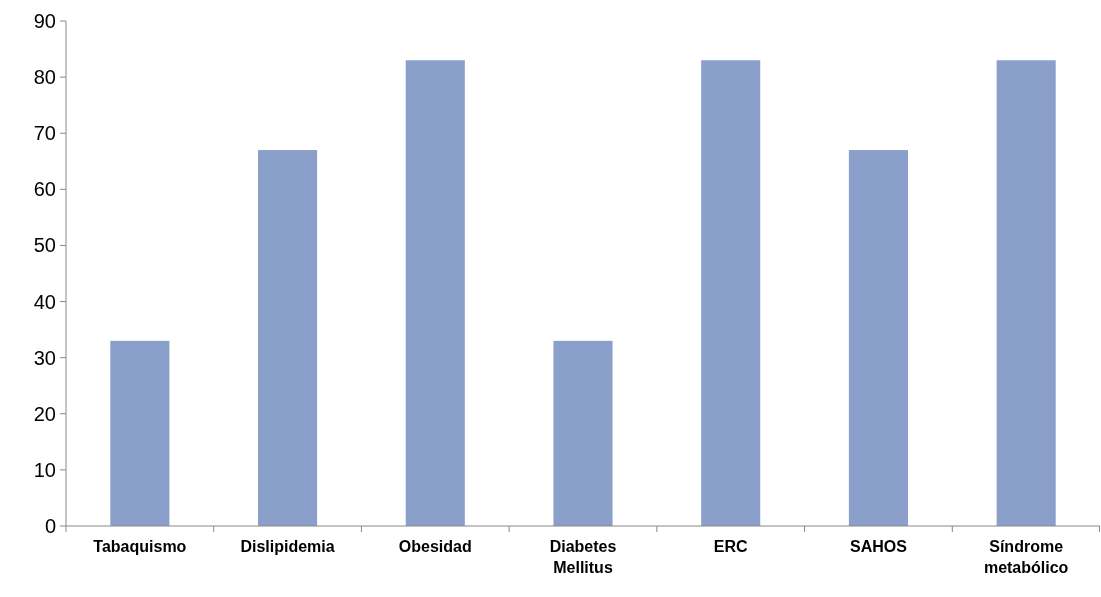  What do you see at coordinates (50, 526) in the screenshot?
I see `y-tick-label: 0` at bounding box center [50, 526].